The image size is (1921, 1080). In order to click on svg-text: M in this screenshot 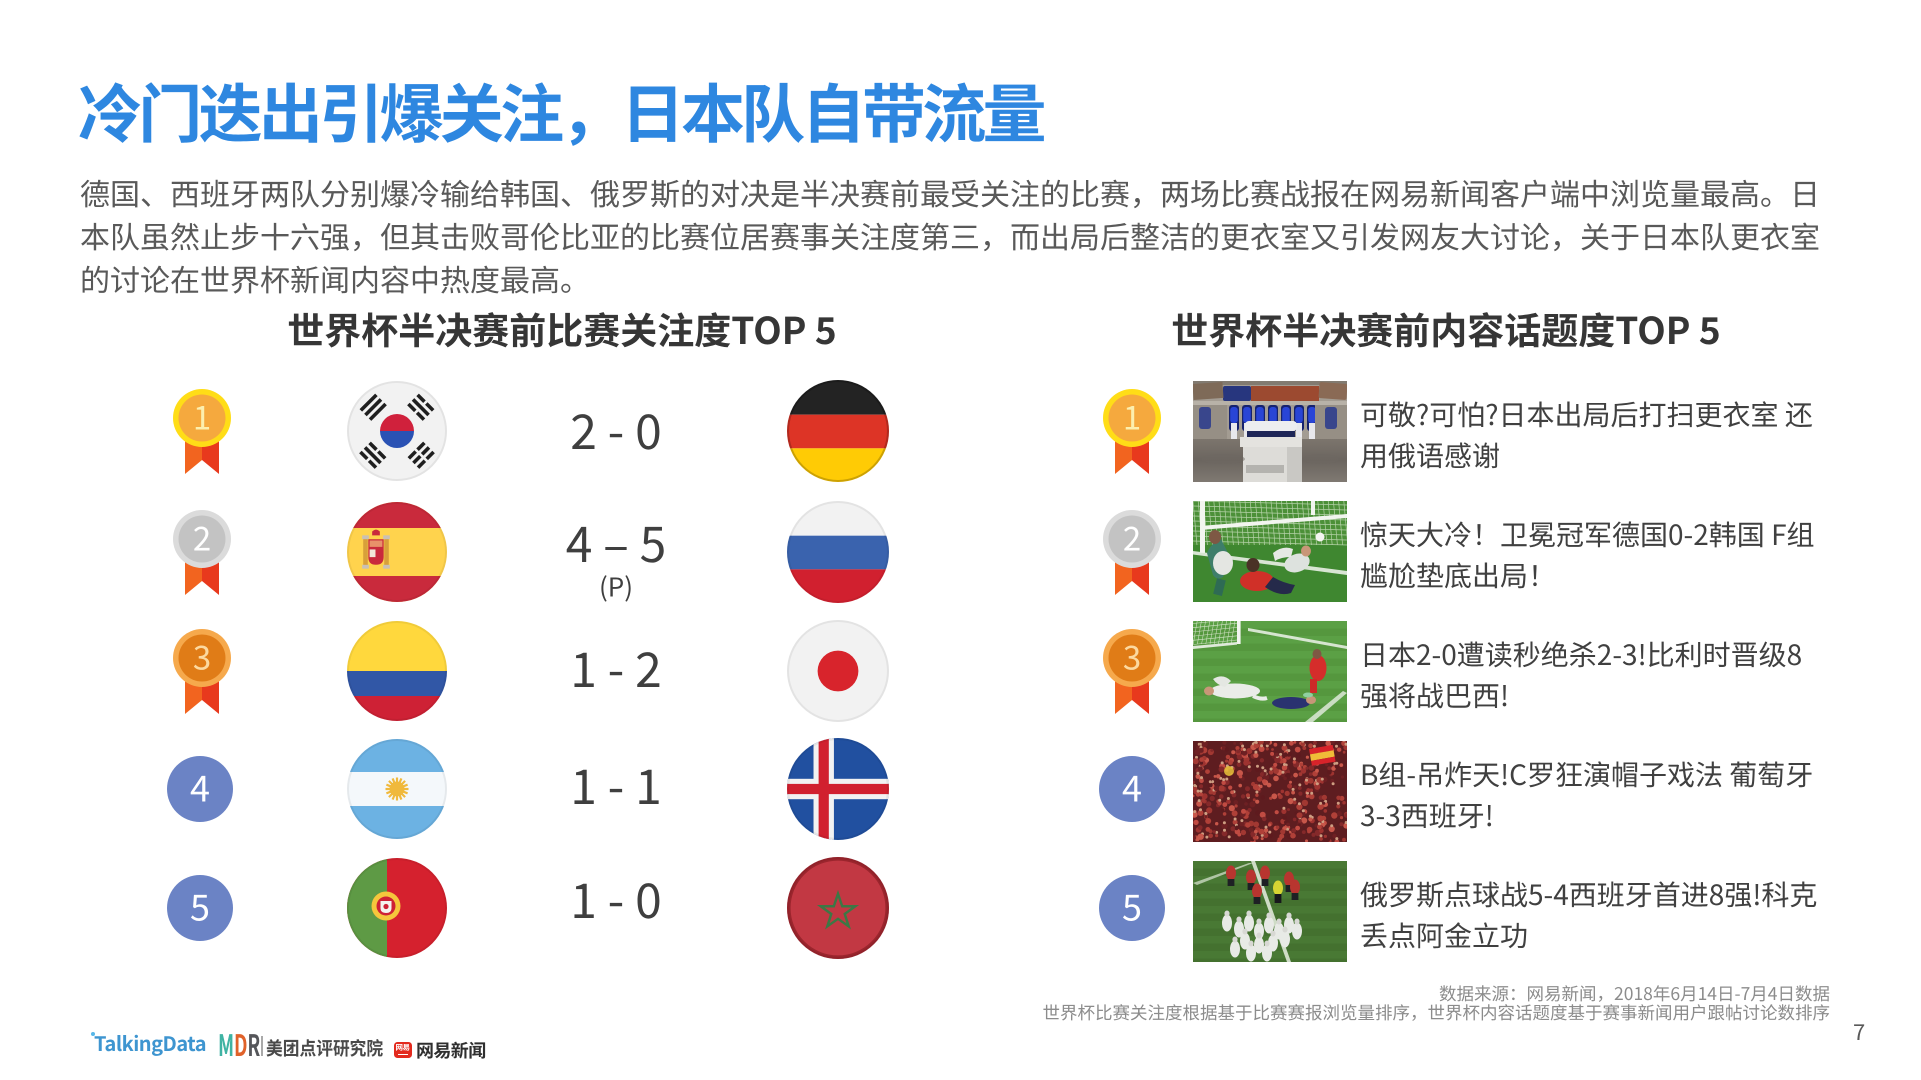, I will do `click(226, 1046)`.